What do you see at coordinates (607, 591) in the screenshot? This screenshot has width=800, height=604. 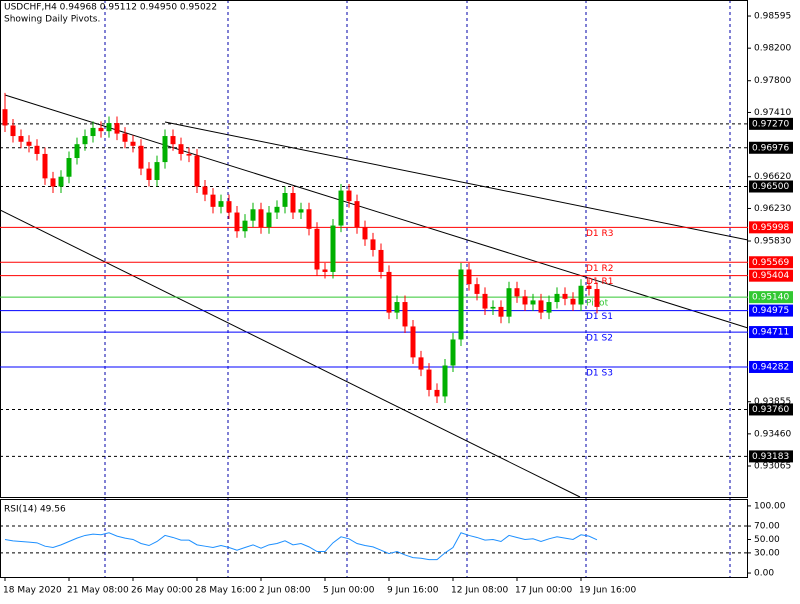 I see `x-tick-label: 19 Jun 16:00` at bounding box center [607, 591].